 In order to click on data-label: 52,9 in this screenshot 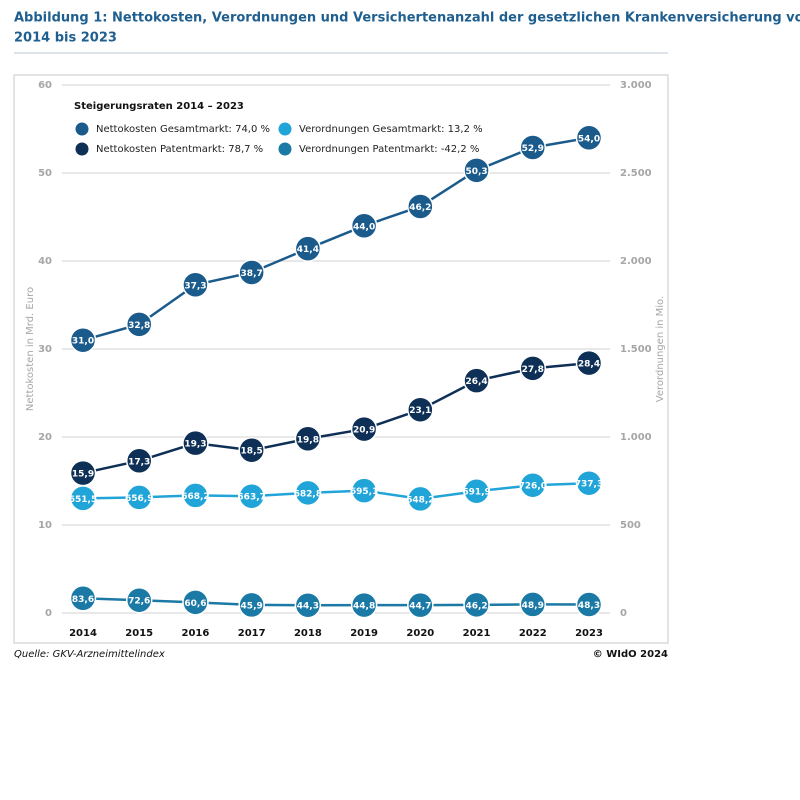, I will do `click(533, 149)`.